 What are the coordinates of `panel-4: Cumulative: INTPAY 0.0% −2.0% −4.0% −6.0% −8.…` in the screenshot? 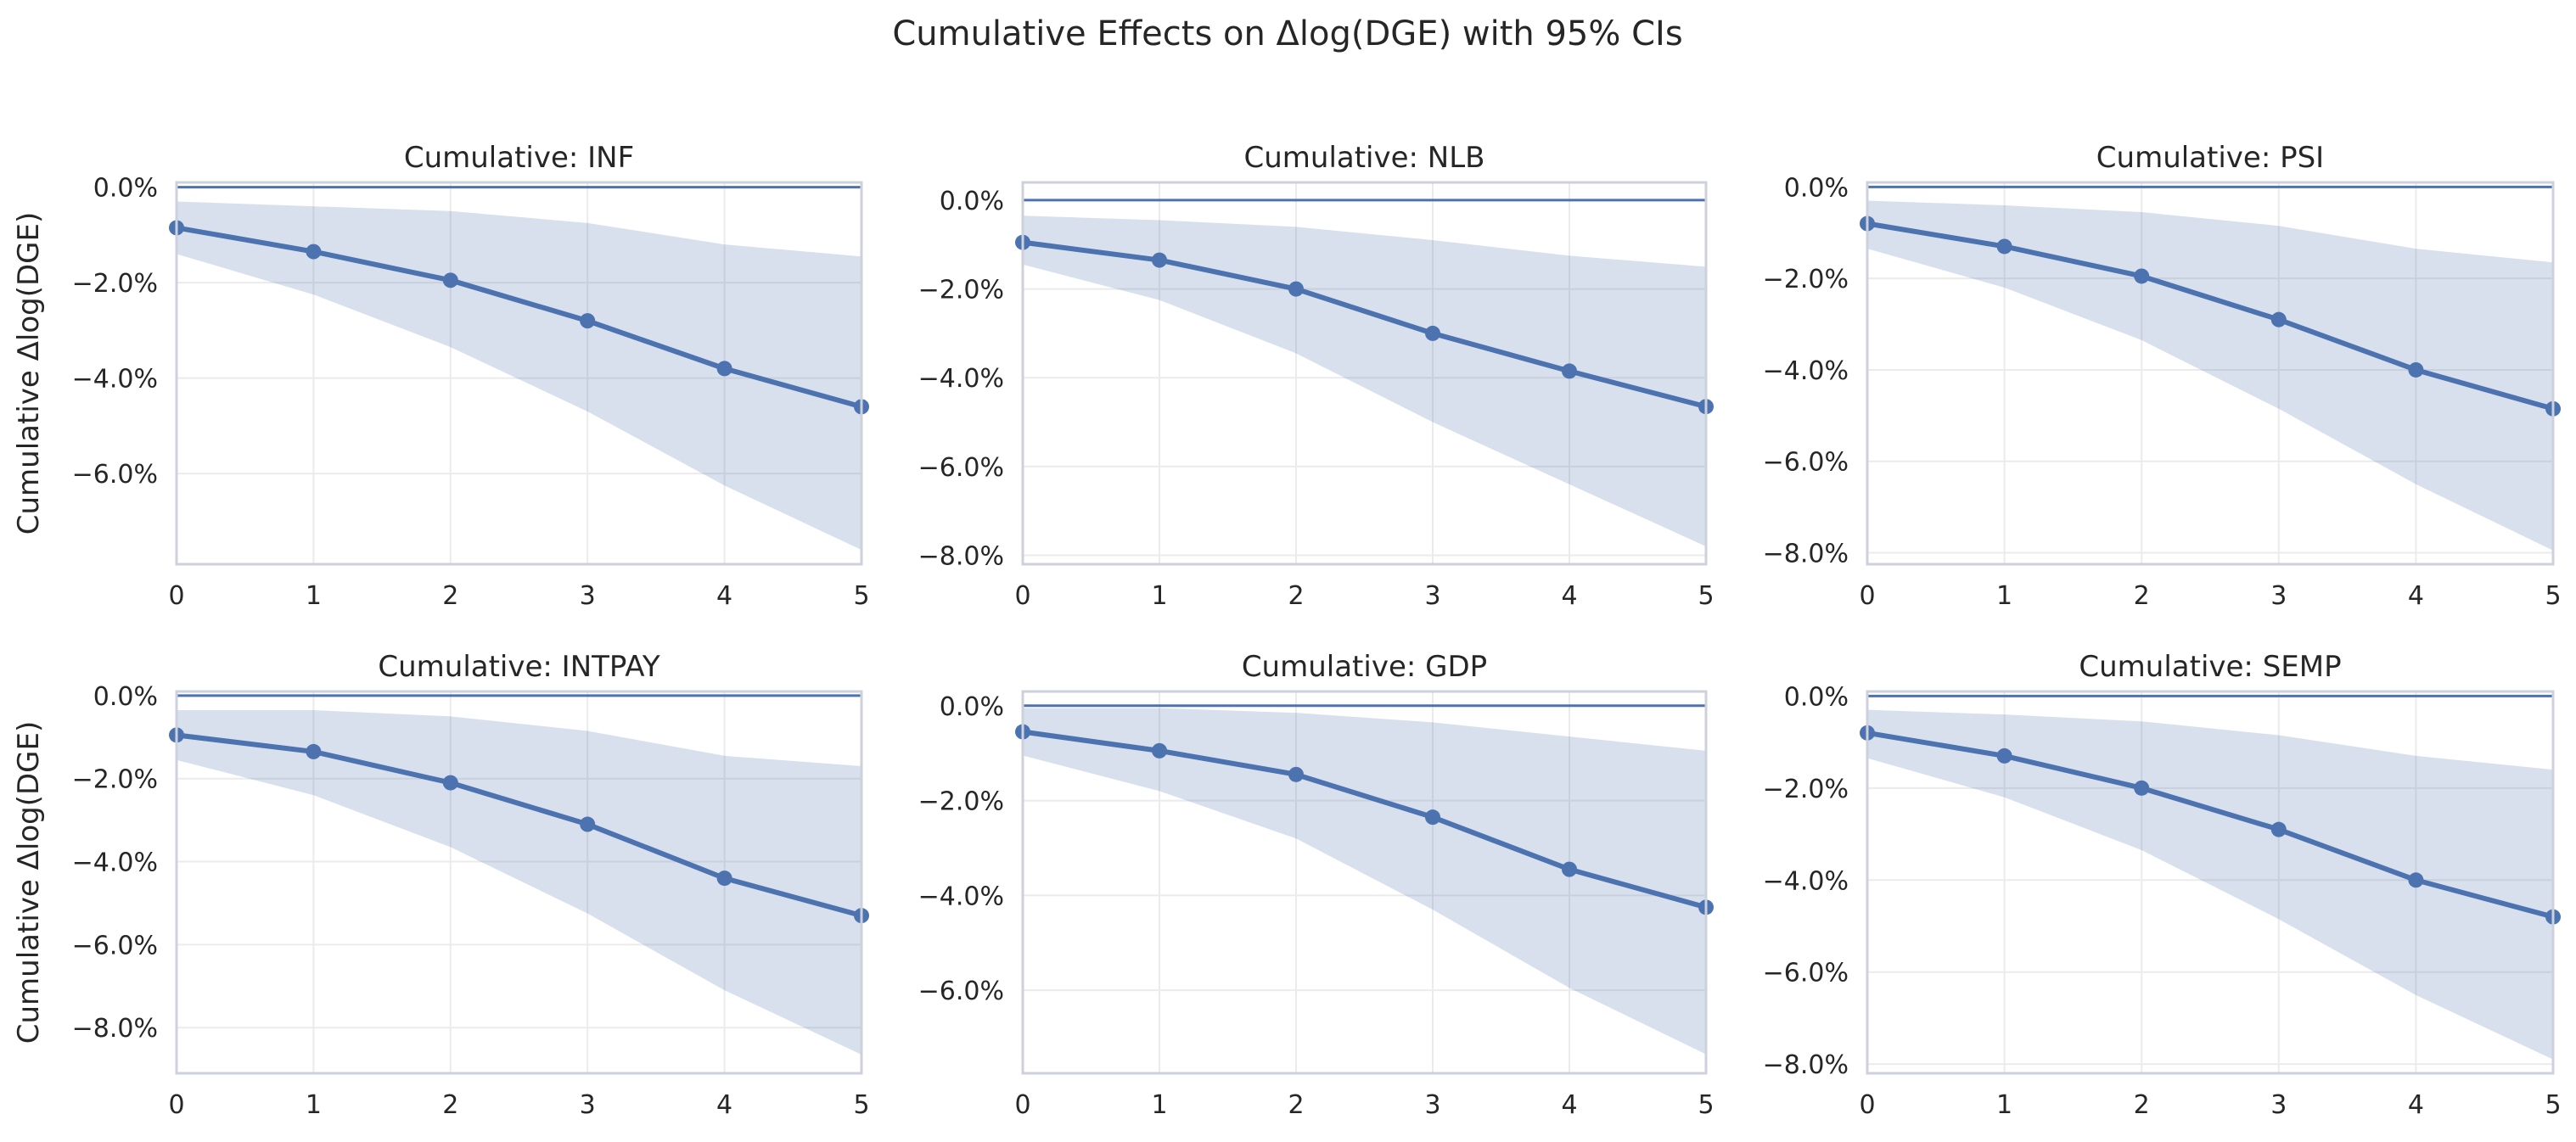 It's located at (441, 885).